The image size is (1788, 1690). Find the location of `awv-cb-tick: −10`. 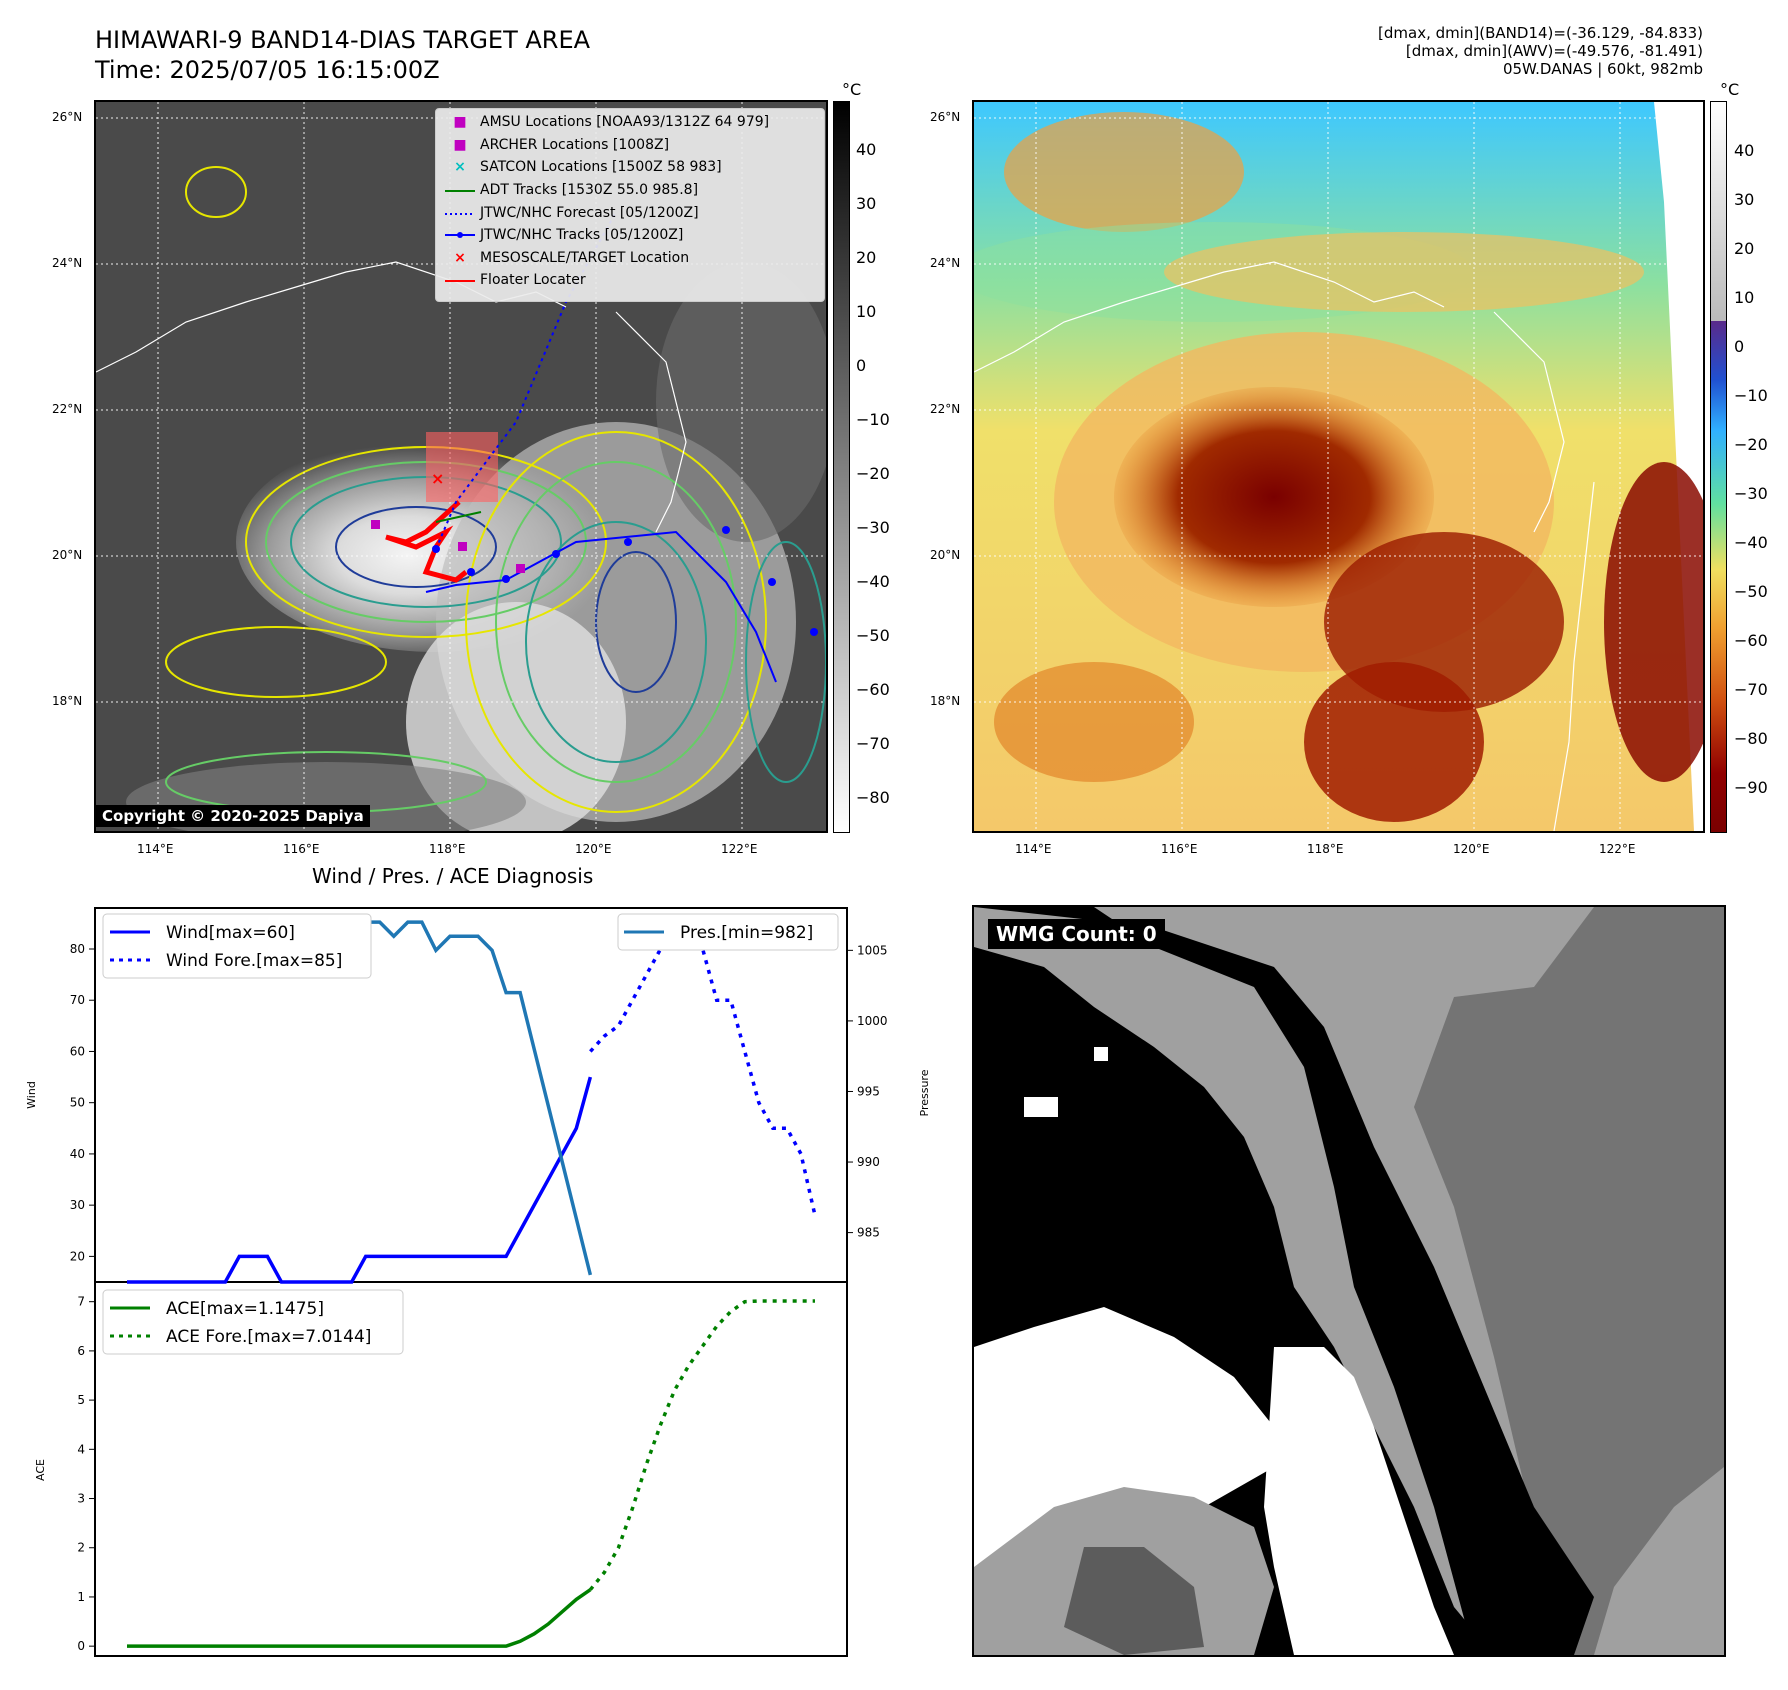

awv-cb-tick: −10 is located at coordinates (1751, 395).